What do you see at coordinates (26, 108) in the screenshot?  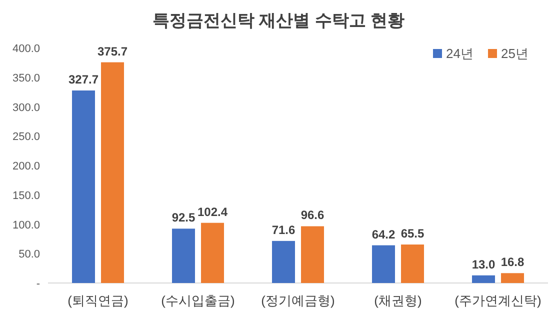 I see `y-tick-label: 300.0` at bounding box center [26, 108].